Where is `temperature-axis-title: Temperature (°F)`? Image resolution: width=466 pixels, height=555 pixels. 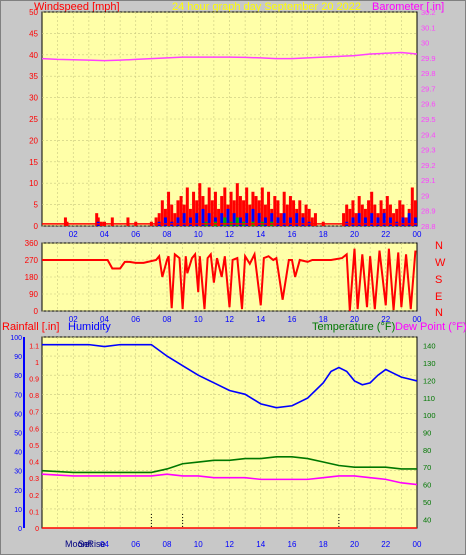
temperature-axis-title: Temperature (°F) is located at coordinates (353, 327).